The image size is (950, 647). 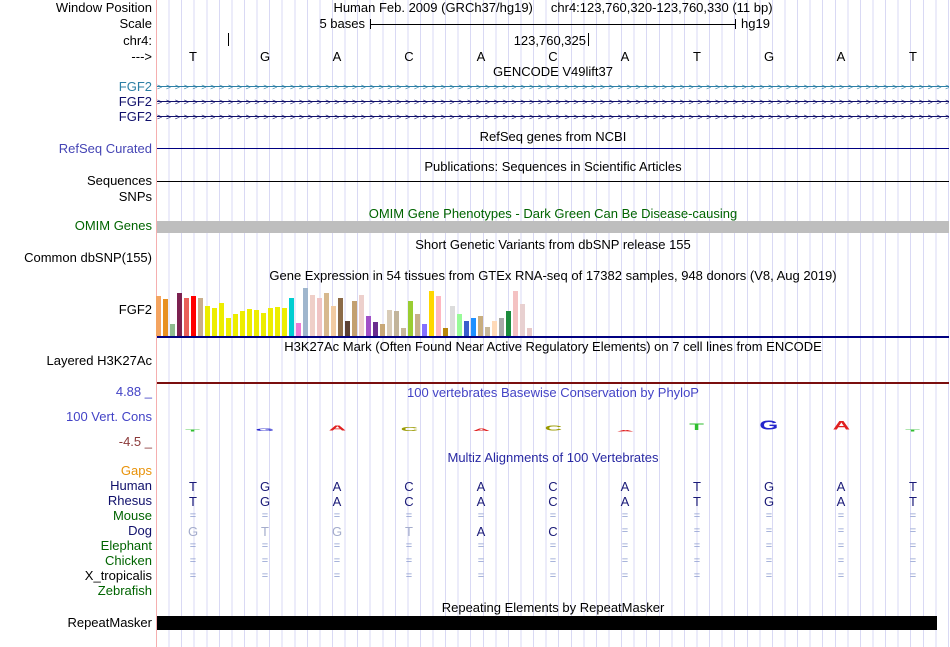 What do you see at coordinates (124, 590) in the screenshot?
I see `species-label-zebrafish: Zebrafish` at bounding box center [124, 590].